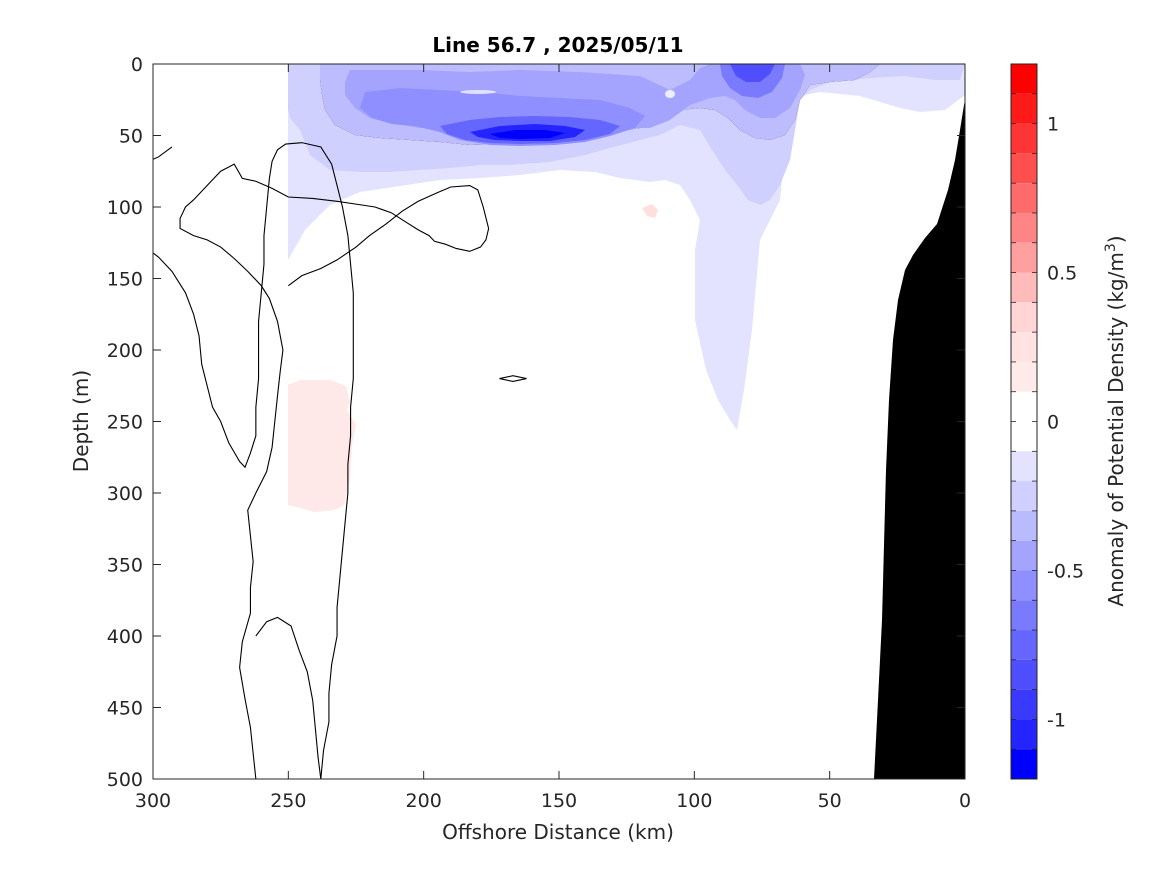 The height and width of the screenshot is (875, 1167). I want to click on colorbar-frame, so click(1024, 421).